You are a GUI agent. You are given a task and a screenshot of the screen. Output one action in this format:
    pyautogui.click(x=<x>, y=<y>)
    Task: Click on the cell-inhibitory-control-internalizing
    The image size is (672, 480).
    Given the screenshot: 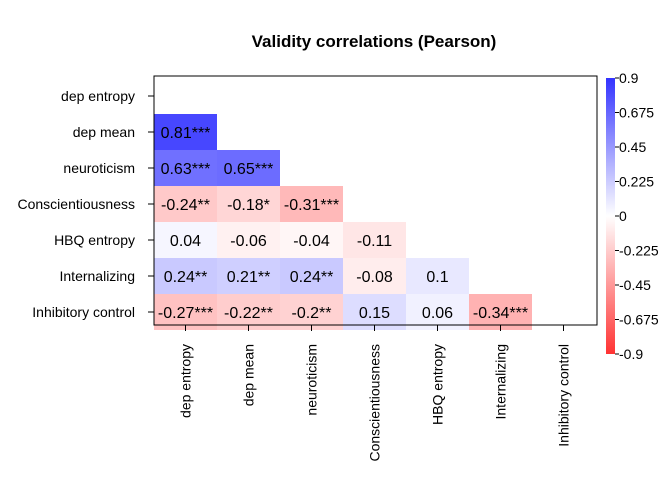 What is the action you would take?
    pyautogui.click(x=500, y=312)
    